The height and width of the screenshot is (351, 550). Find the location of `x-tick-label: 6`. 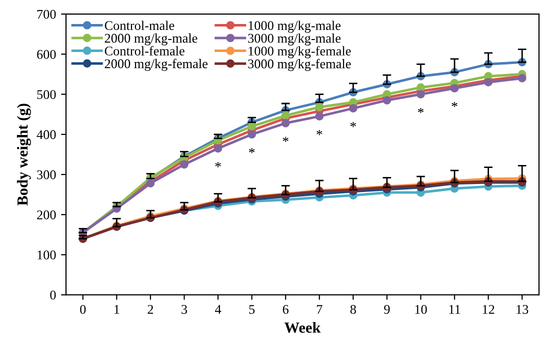

x-tick-label: 6 is located at coordinates (285, 309).